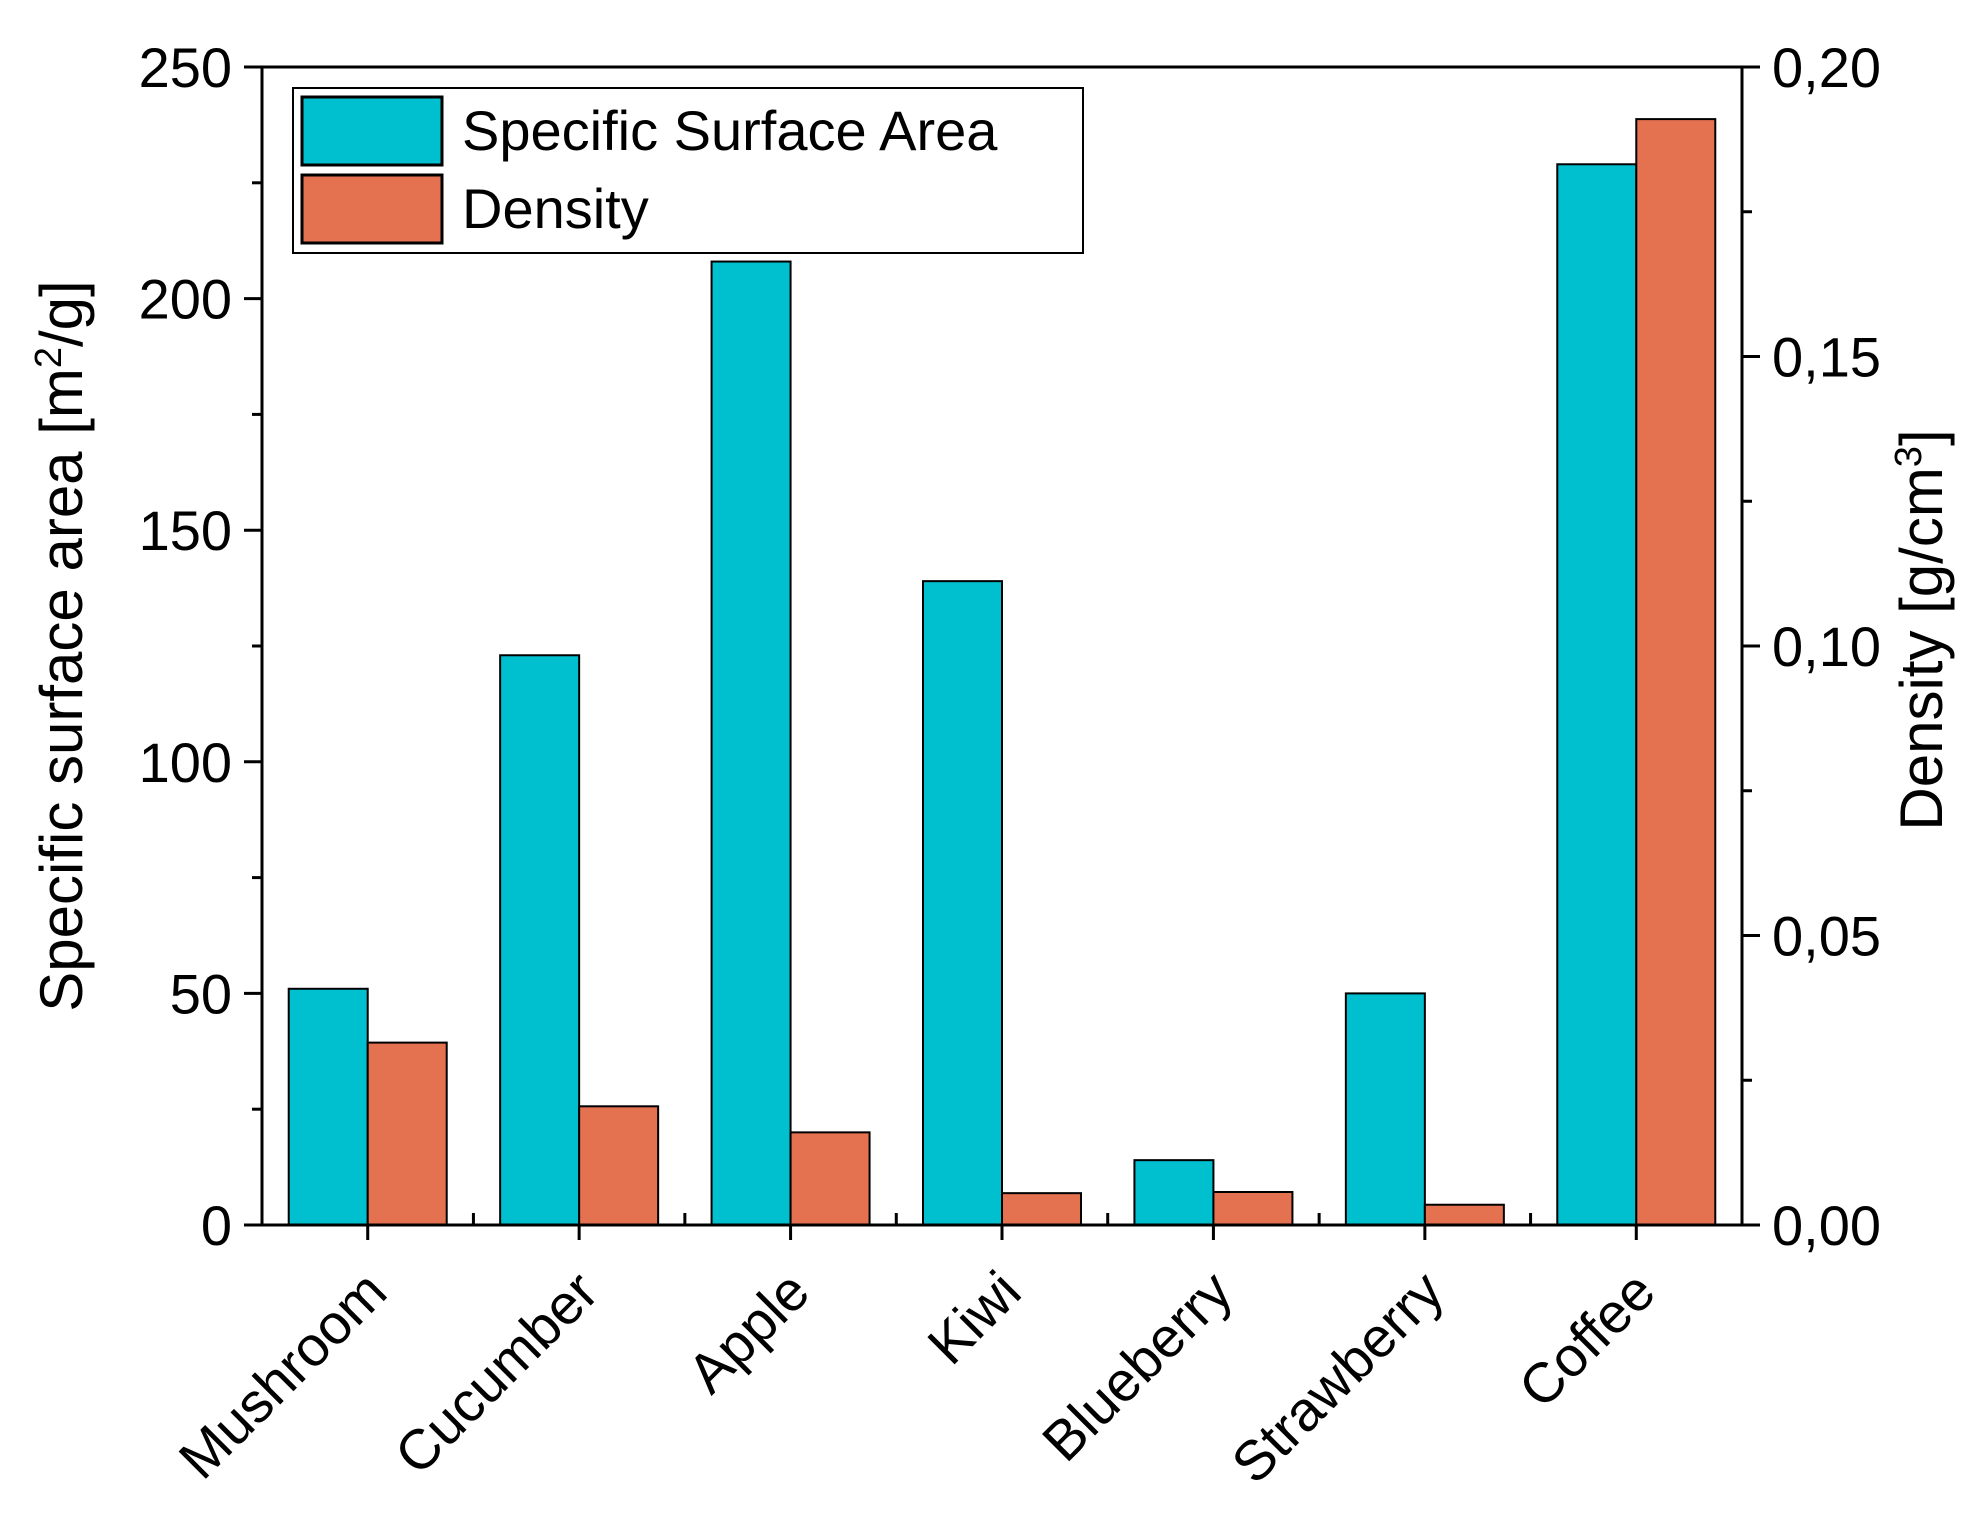 This screenshot has width=1973, height=1522. What do you see at coordinates (973, 1317) in the screenshot?
I see `category-label-kiwi: Kiwi` at bounding box center [973, 1317].